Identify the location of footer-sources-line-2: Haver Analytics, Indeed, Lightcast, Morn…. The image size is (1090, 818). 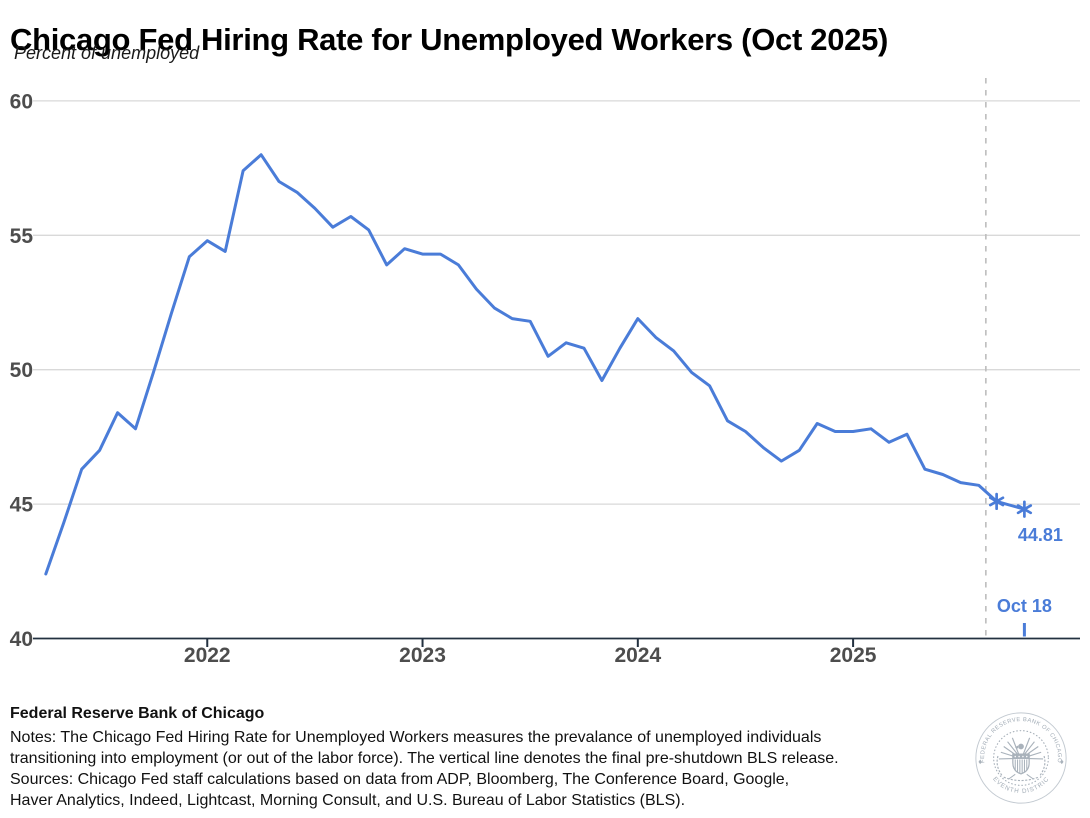
(348, 800).